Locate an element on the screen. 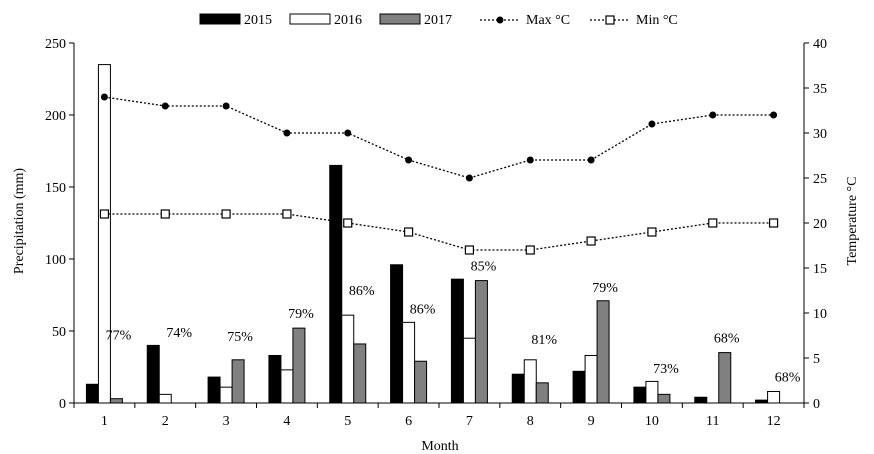 This screenshot has width=874, height=454. x-tick-label: 4 is located at coordinates (286, 421).